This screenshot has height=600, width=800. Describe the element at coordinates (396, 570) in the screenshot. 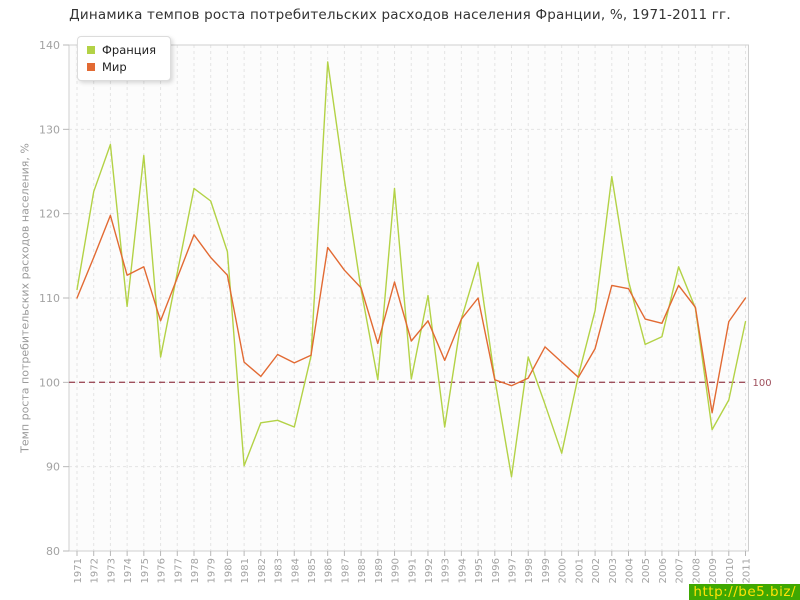

I see `x-axis-tick-label: 1990` at that location.